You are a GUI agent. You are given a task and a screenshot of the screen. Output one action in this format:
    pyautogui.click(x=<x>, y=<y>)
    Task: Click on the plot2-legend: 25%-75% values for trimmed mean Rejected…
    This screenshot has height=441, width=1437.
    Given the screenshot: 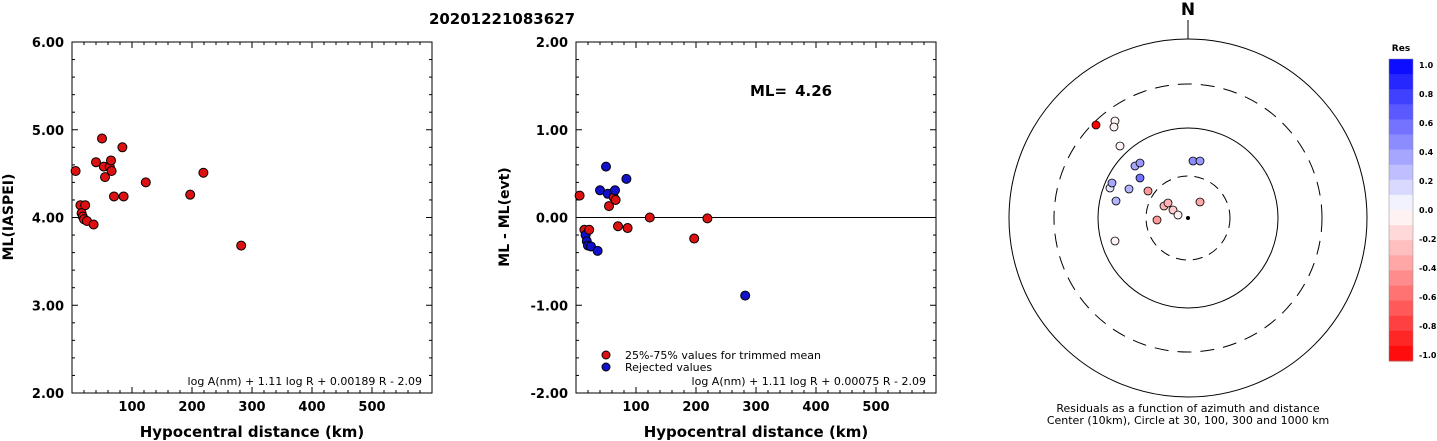 What is the action you would take?
    pyautogui.click(x=711, y=361)
    